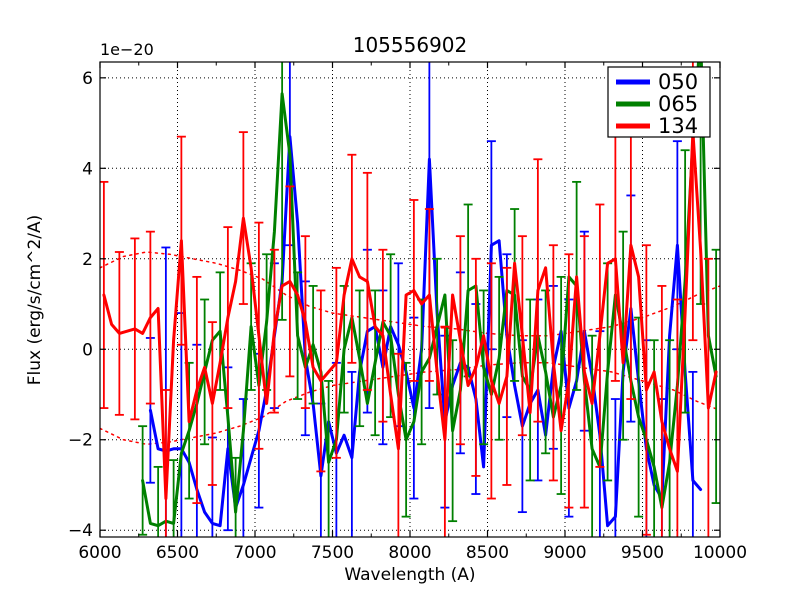 The image size is (800, 604). I want to click on x-tick-labels: 6000 6500 7000 7500 8000 8500 9000 9500 10000, so click(412, 553).